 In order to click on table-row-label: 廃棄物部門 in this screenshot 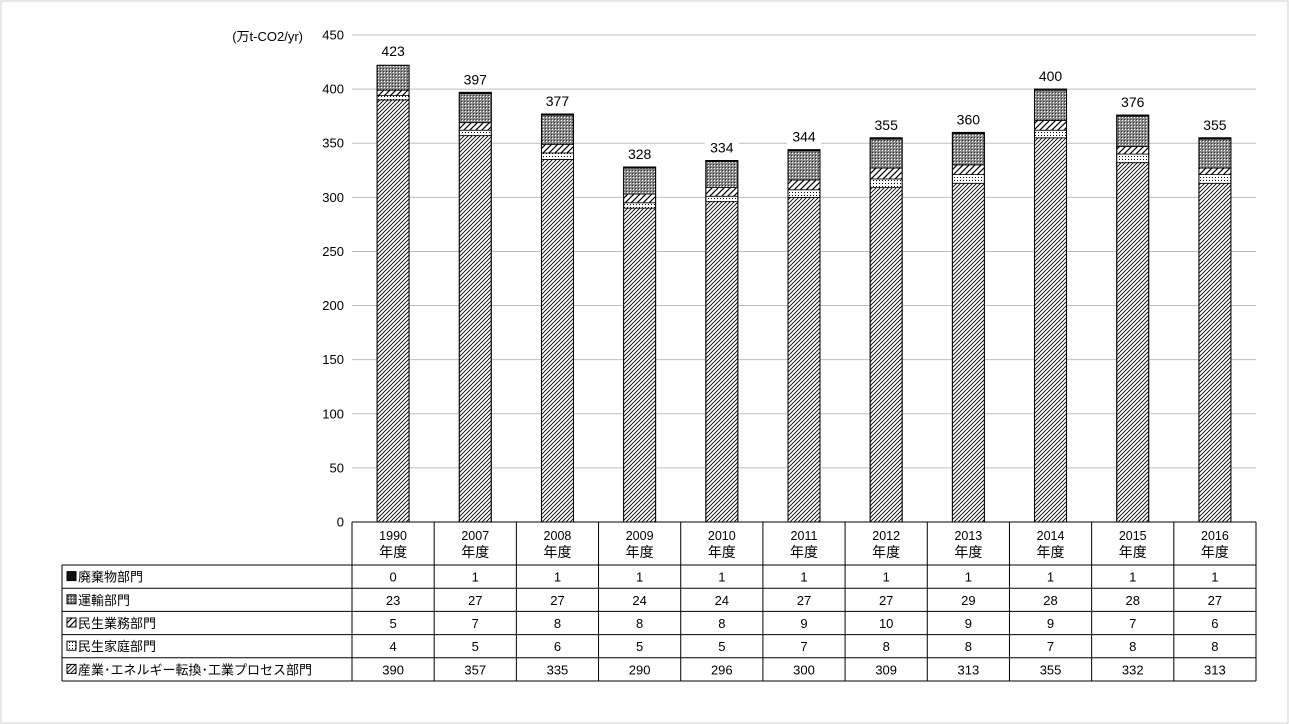, I will do `click(110, 577)`.